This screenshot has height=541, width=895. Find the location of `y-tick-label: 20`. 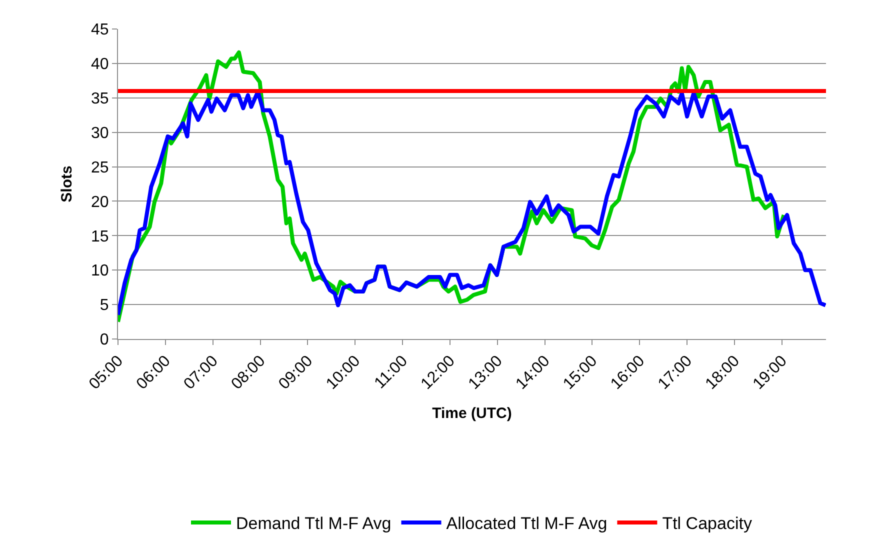

y-tick-label: 20 is located at coordinates (100, 202).